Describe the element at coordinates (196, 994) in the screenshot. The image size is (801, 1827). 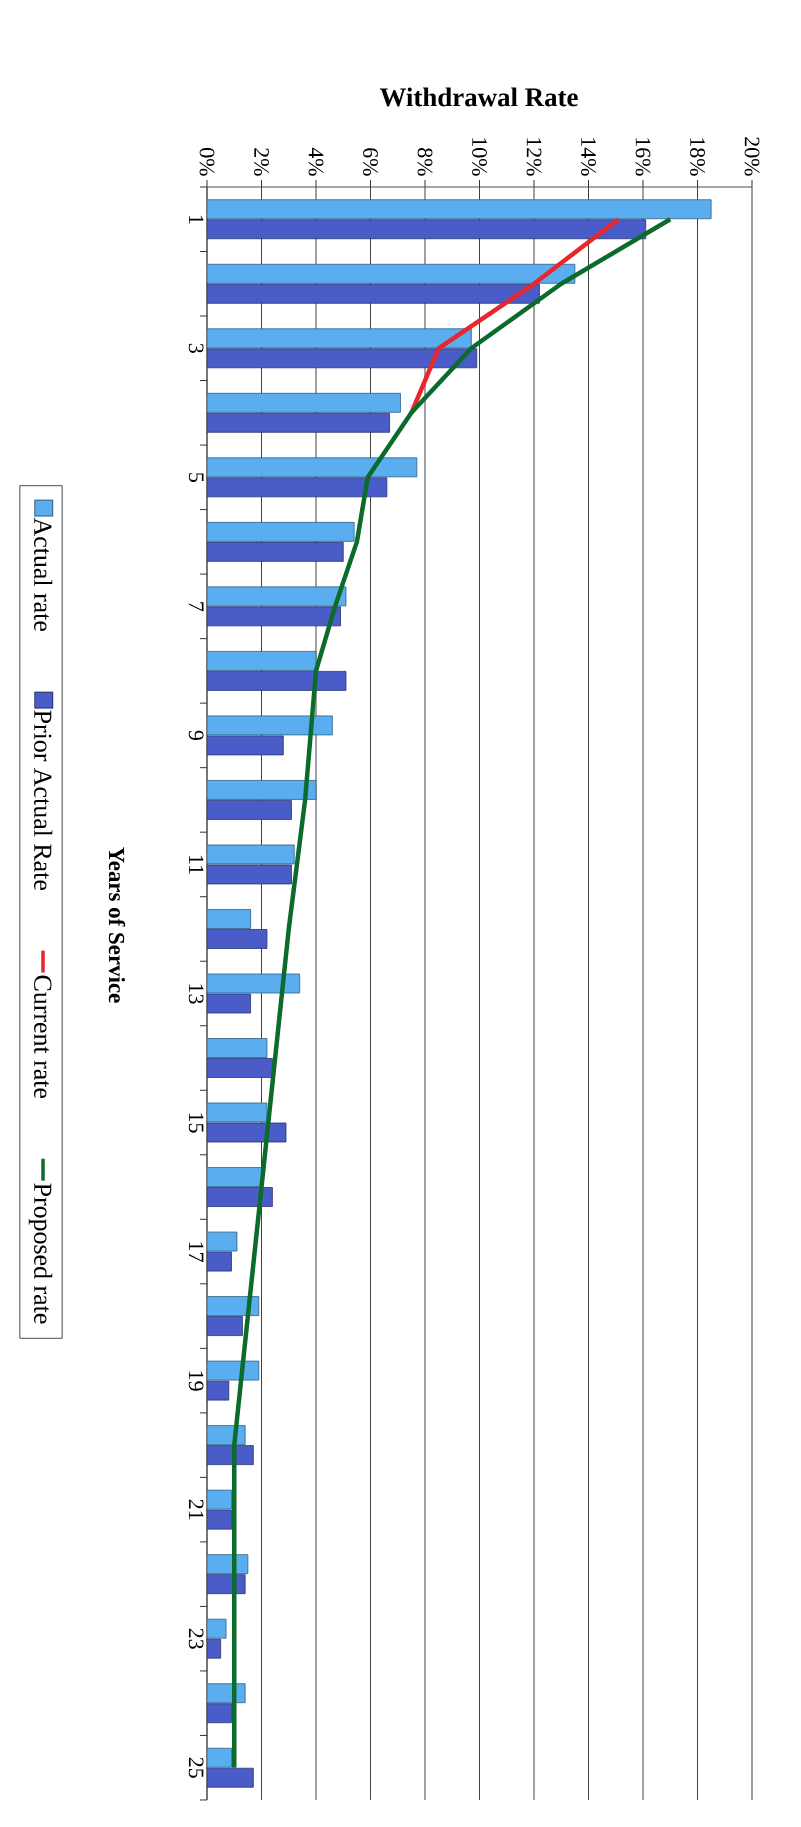
I see `y-tick-label: 13` at that location.